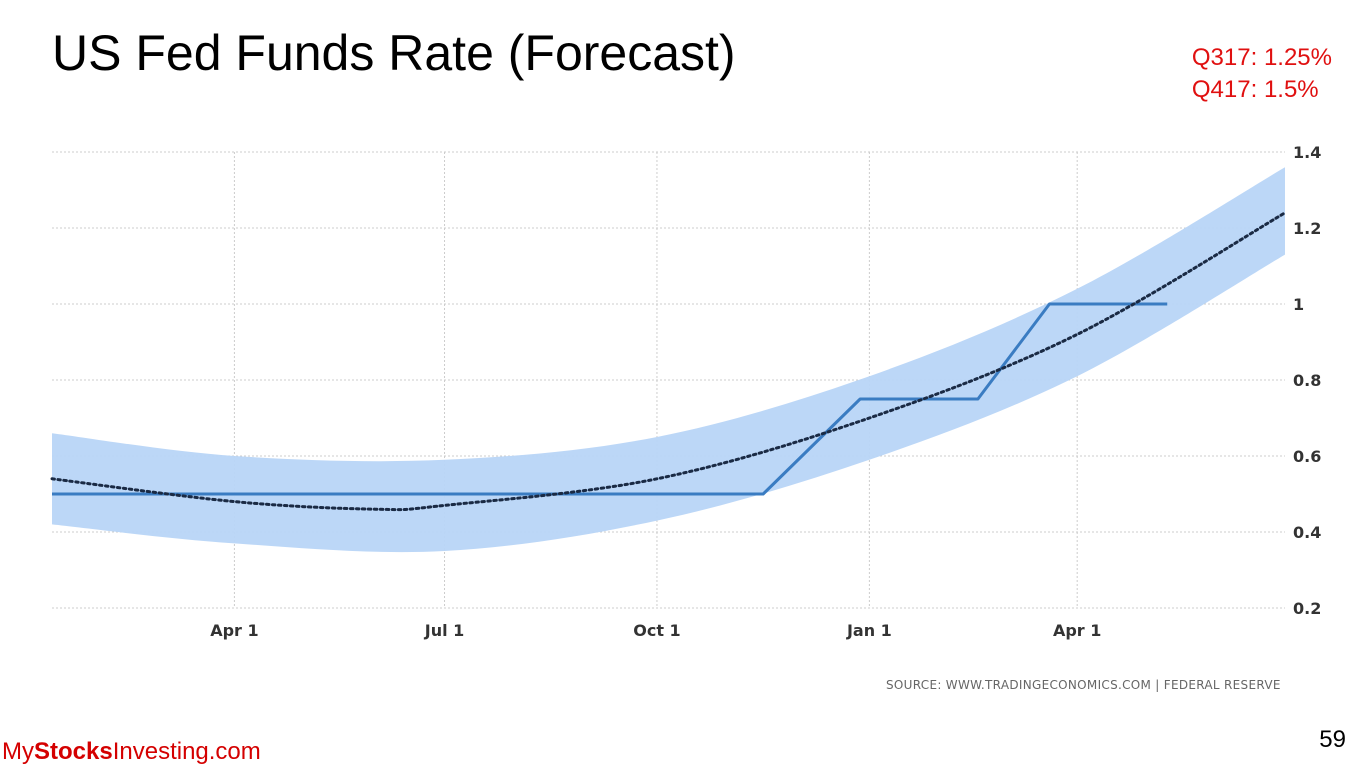 This screenshot has height=769, width=1364. Describe the element at coordinates (186, 751) in the screenshot. I see `brand-part-investing: Investing.com` at that location.